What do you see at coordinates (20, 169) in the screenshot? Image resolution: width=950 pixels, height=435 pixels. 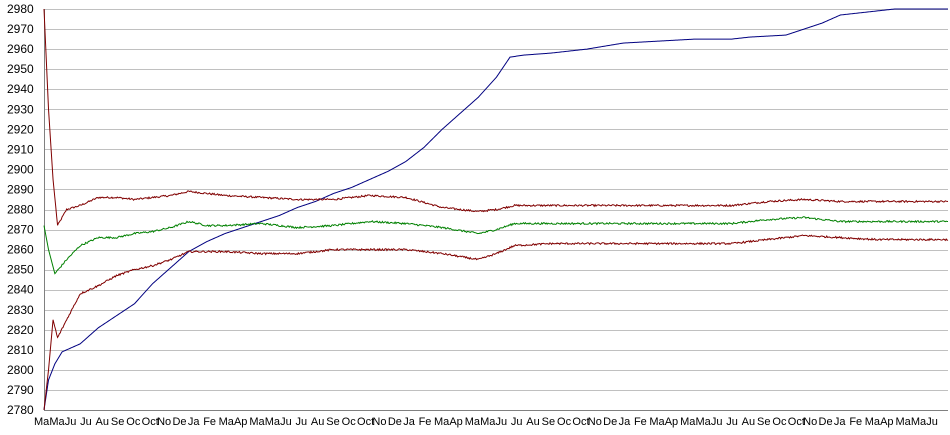 I see `y-tick-label: 2900` at bounding box center [20, 169].